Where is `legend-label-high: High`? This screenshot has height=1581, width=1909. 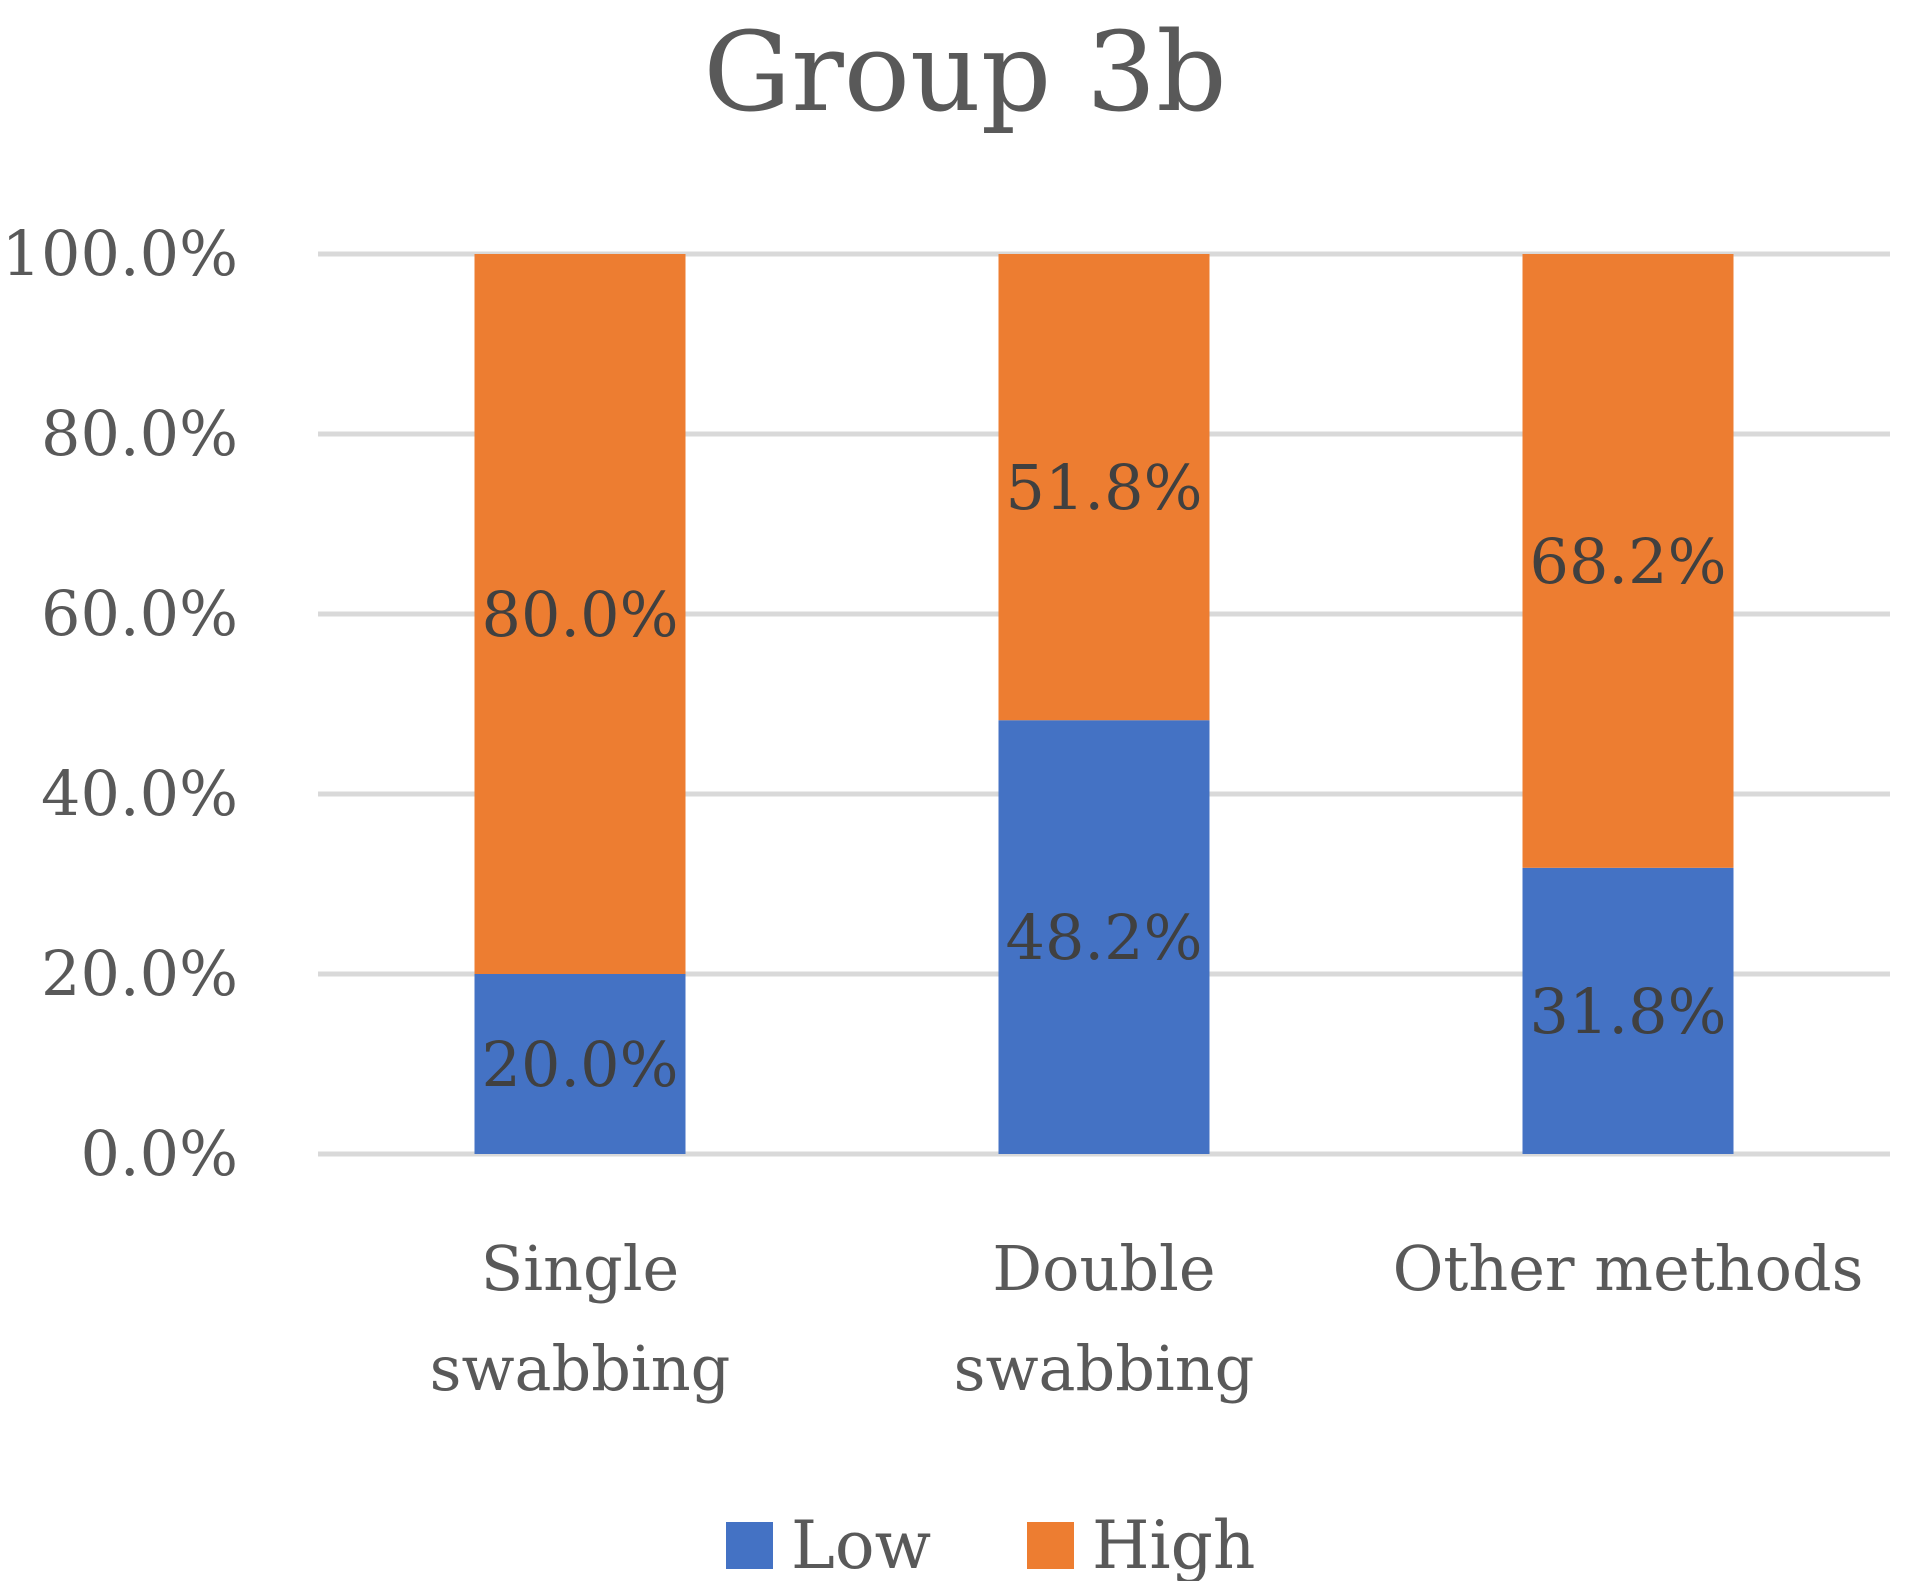 legend-label-high: High is located at coordinates (1173, 1544).